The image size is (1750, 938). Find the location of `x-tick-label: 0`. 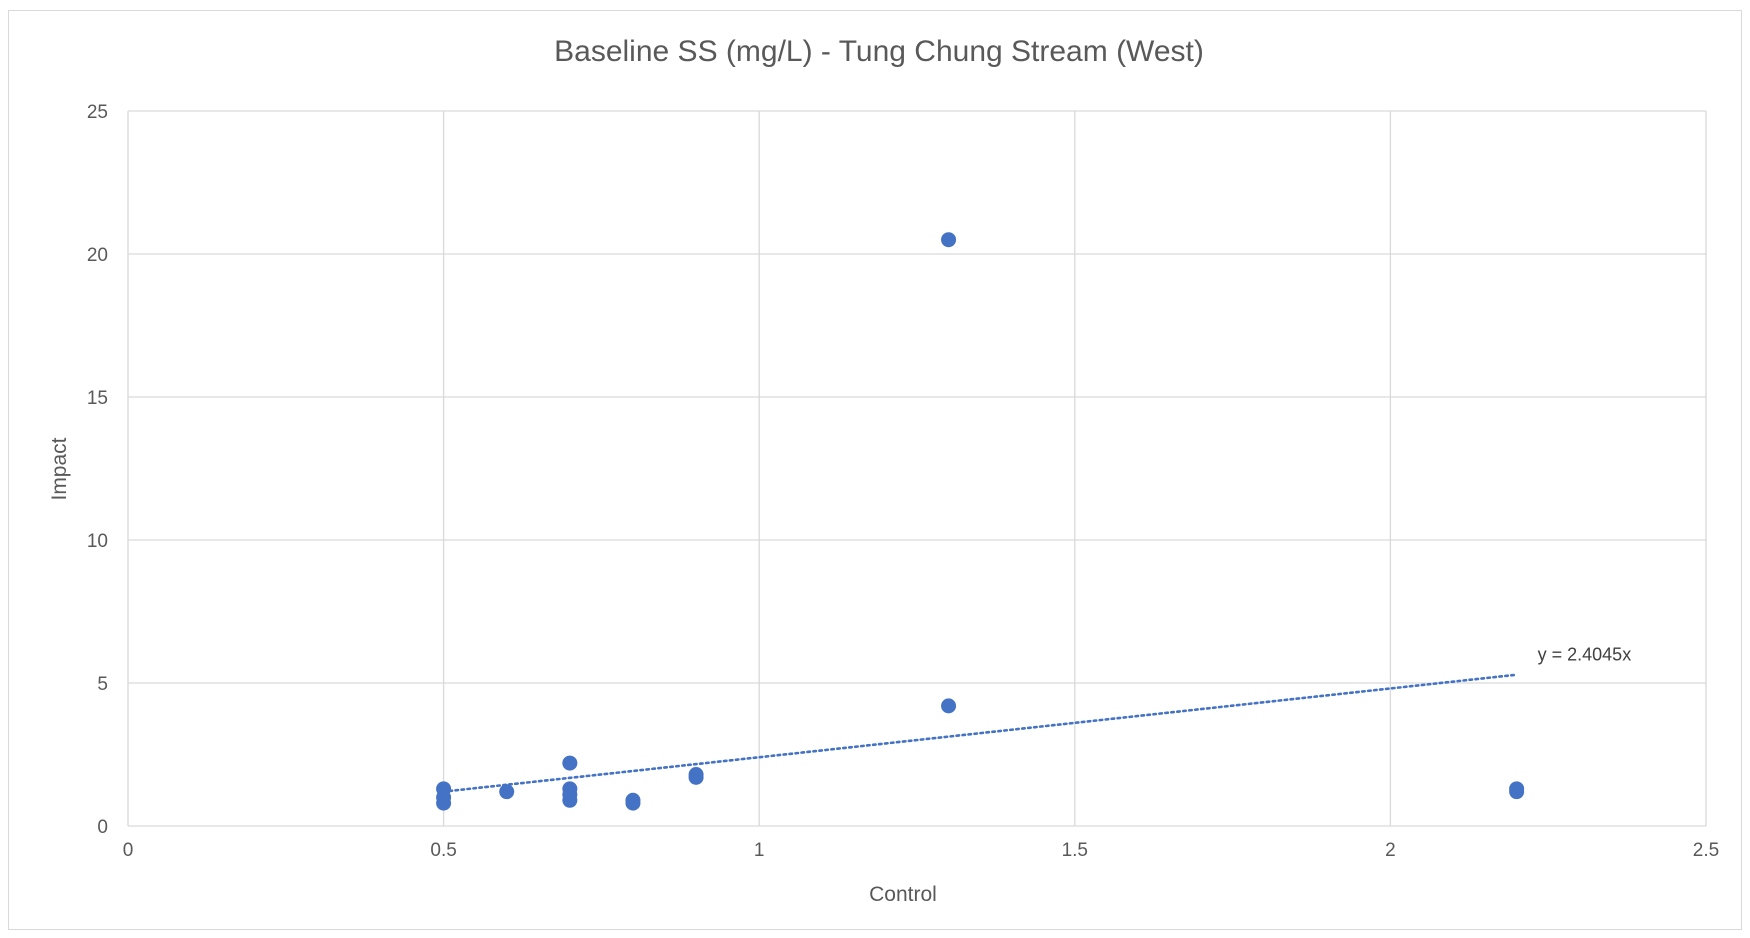

x-tick-label: 0 is located at coordinates (128, 850).